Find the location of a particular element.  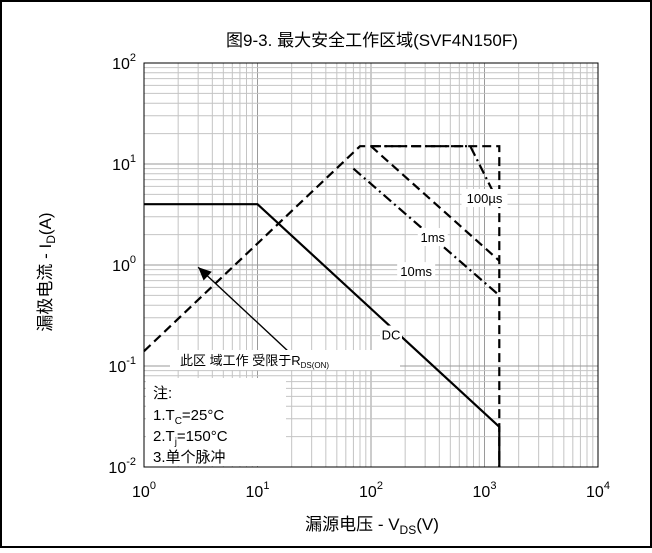

x-axis-label: 漏源电压 - VDS(V) is located at coordinates (372, 526).